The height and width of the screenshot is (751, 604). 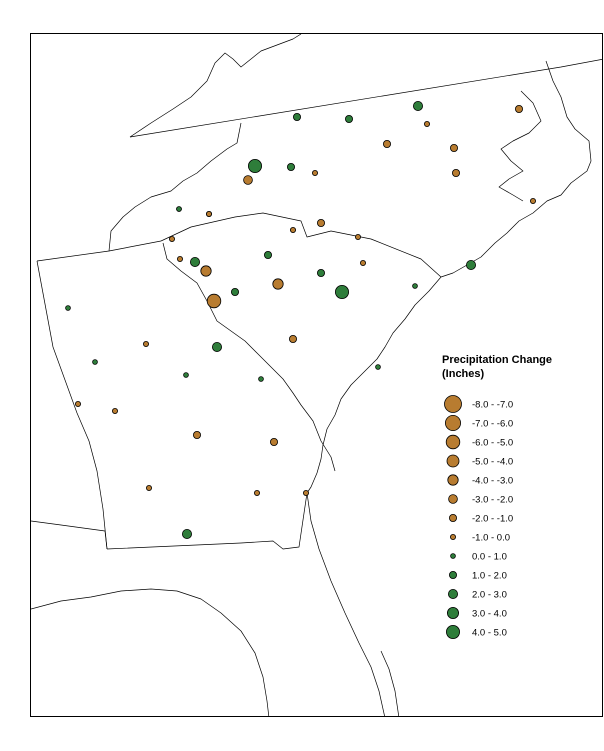 What do you see at coordinates (72, 405) in the screenshot?
I see `ga-al-border` at bounding box center [72, 405].